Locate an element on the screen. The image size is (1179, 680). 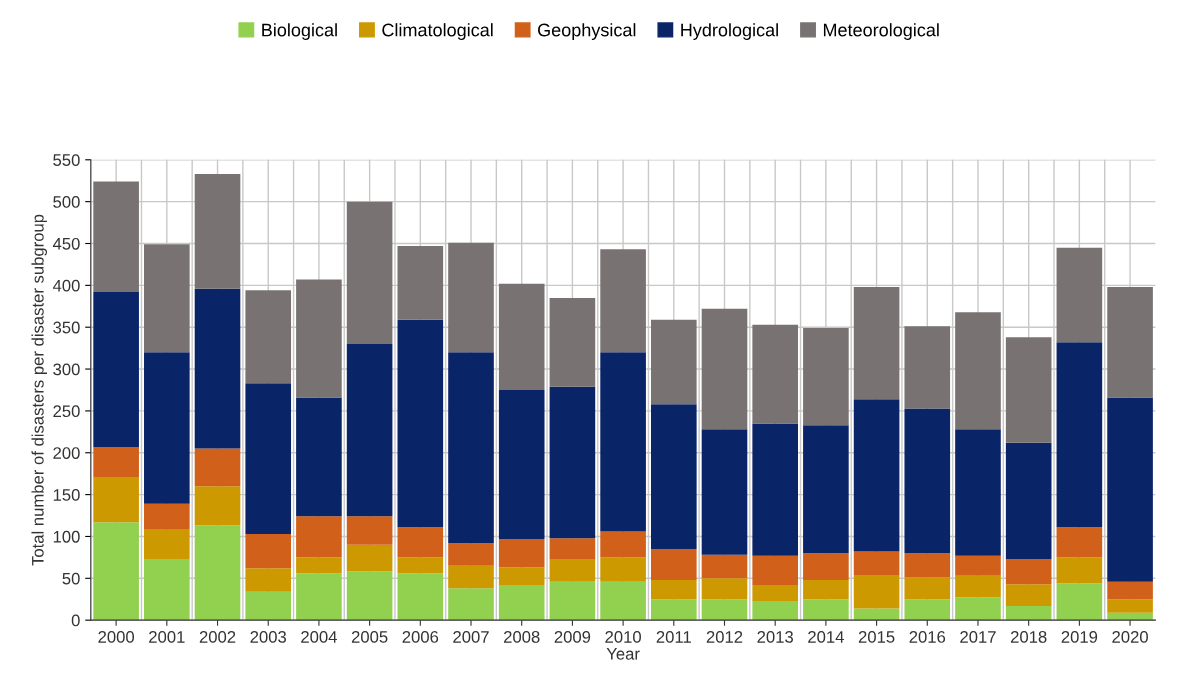
y-tick-label: 450 is located at coordinates (66, 243).